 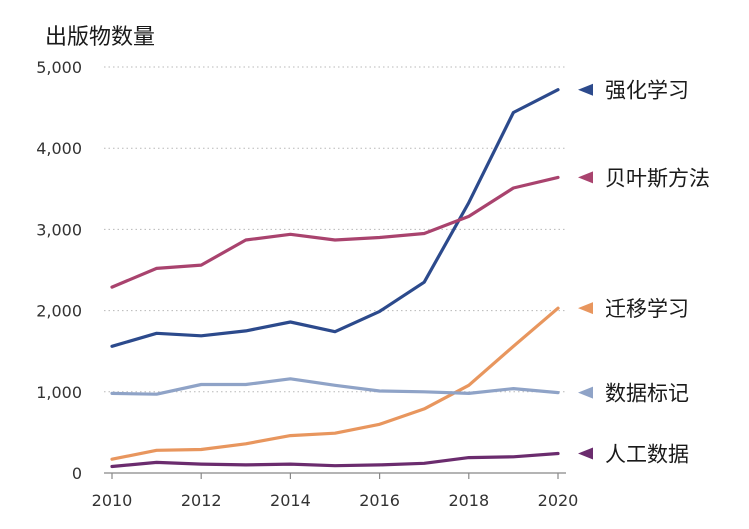 I want to click on y-tick-label: 0, so click(x=77, y=473).